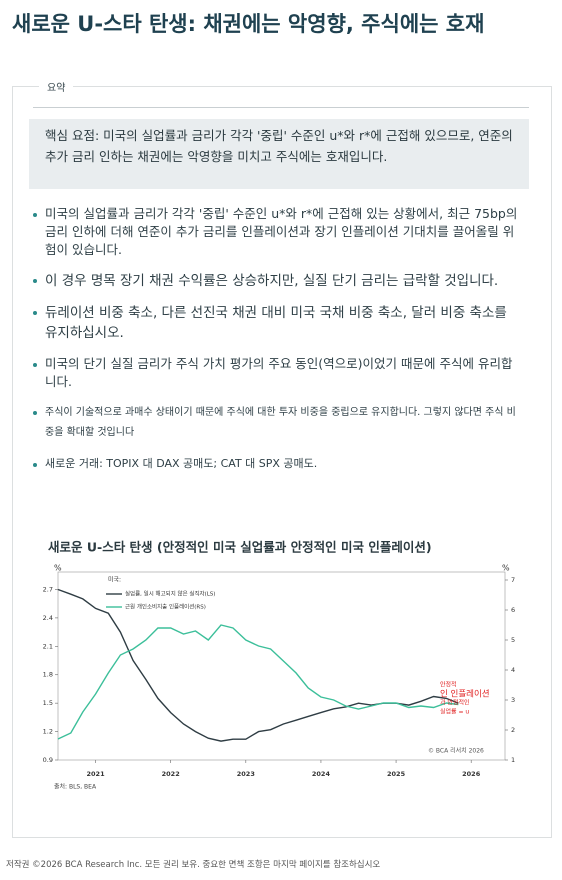  What do you see at coordinates (48, 675) in the screenshot?
I see `y-tick-label: 1.8` at bounding box center [48, 675].